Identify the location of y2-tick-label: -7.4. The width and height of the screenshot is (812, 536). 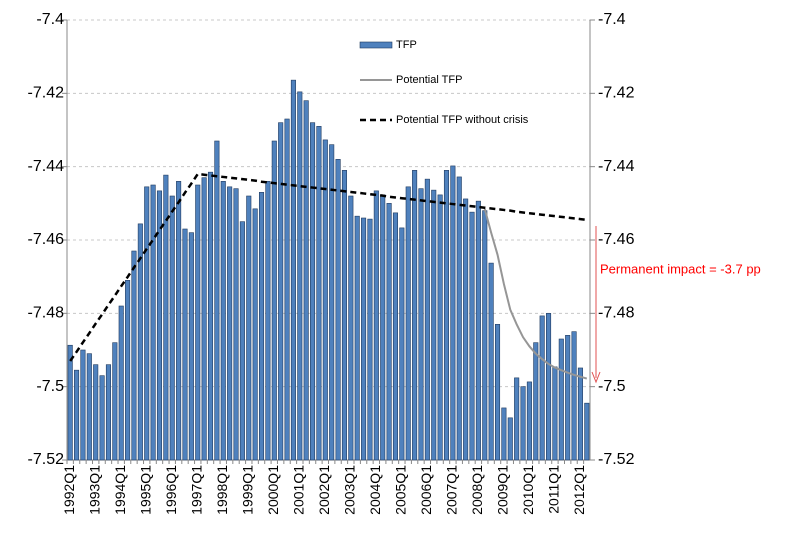
(612, 19).